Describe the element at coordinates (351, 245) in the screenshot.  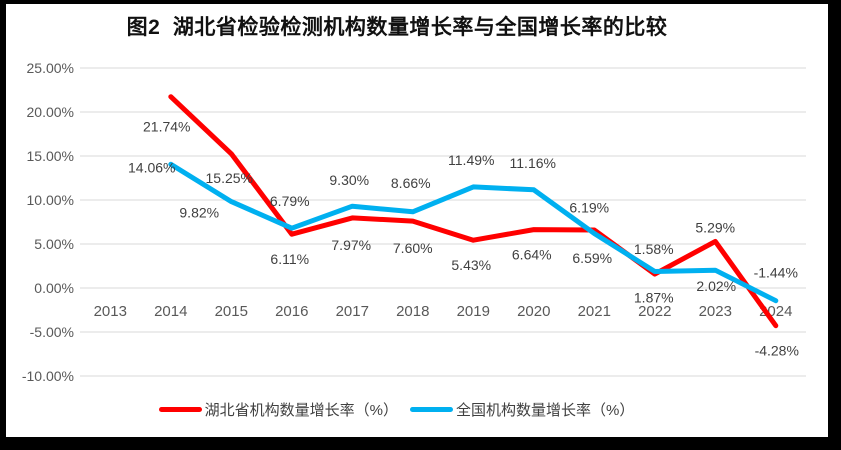
I see `data-label-hubei-2017: 7.97%` at that location.